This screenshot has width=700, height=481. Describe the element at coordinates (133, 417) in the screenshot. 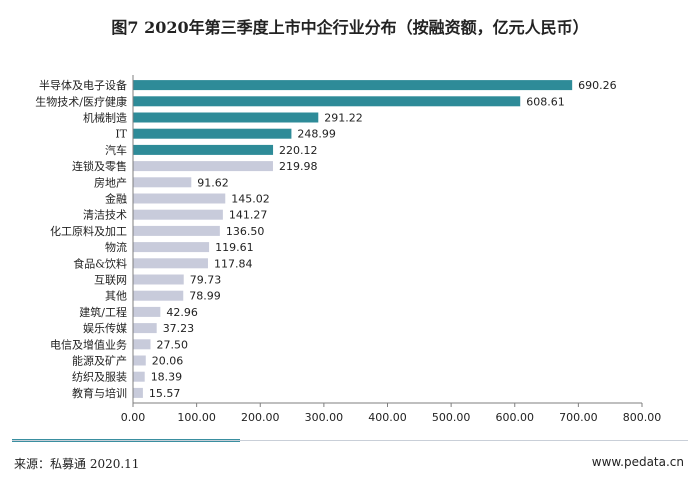

I see `x-tick-label: 0.00` at that location.